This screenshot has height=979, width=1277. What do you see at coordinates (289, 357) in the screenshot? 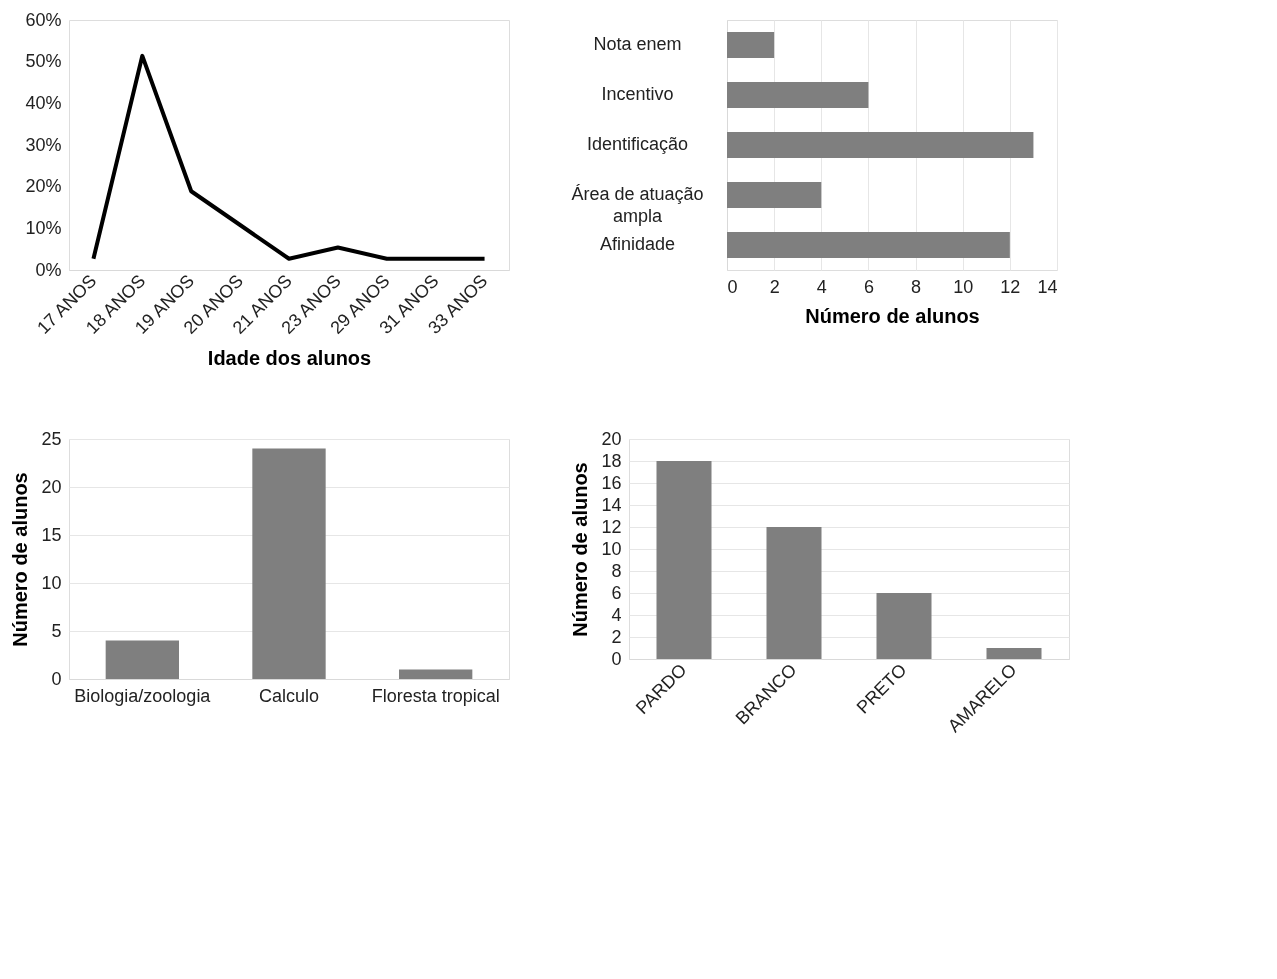
I see `x-axis-title: Idade dos alunos` at bounding box center [289, 357].